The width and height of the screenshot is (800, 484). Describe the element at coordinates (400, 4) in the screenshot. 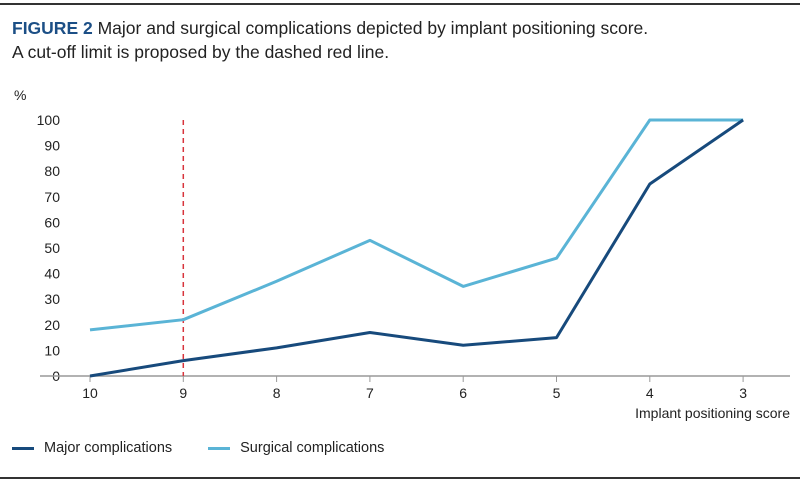

I see `top-rule` at that location.